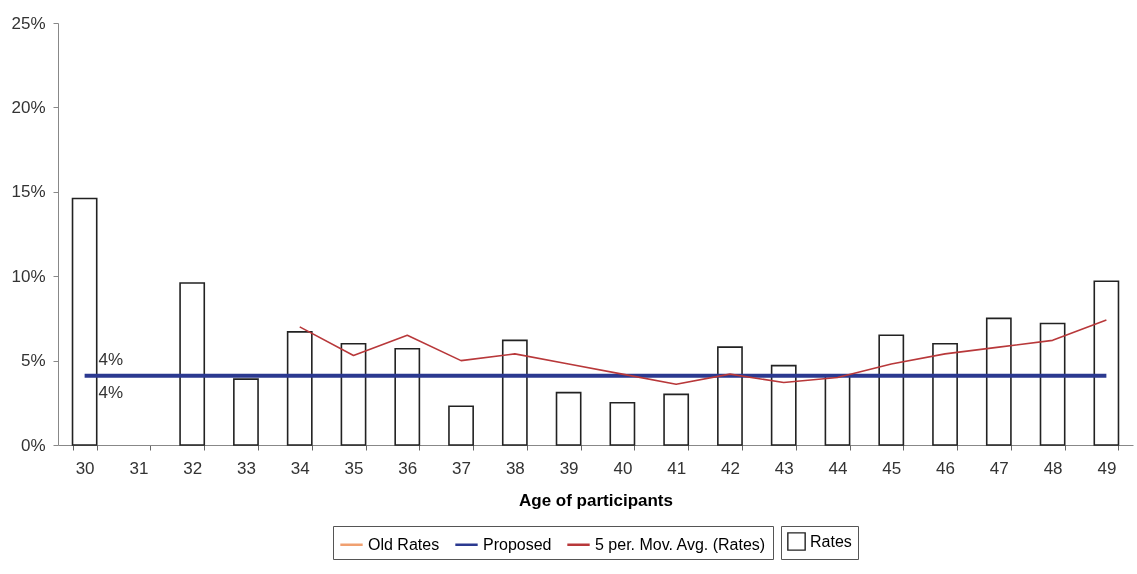 The width and height of the screenshot is (1137, 574). Describe the element at coordinates (517, 544) in the screenshot. I see `legend-label: Proposed` at that location.